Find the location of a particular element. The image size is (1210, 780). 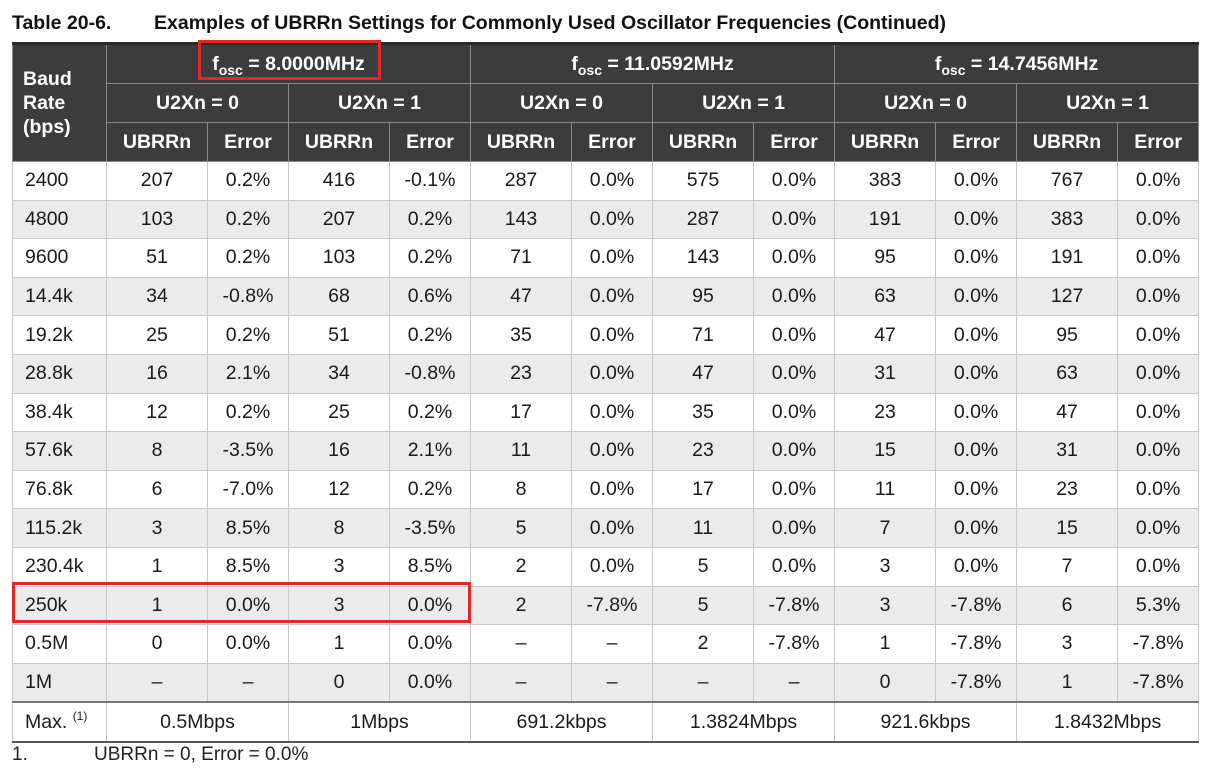

ubrr-cell: 11 is located at coordinates (521, 451).